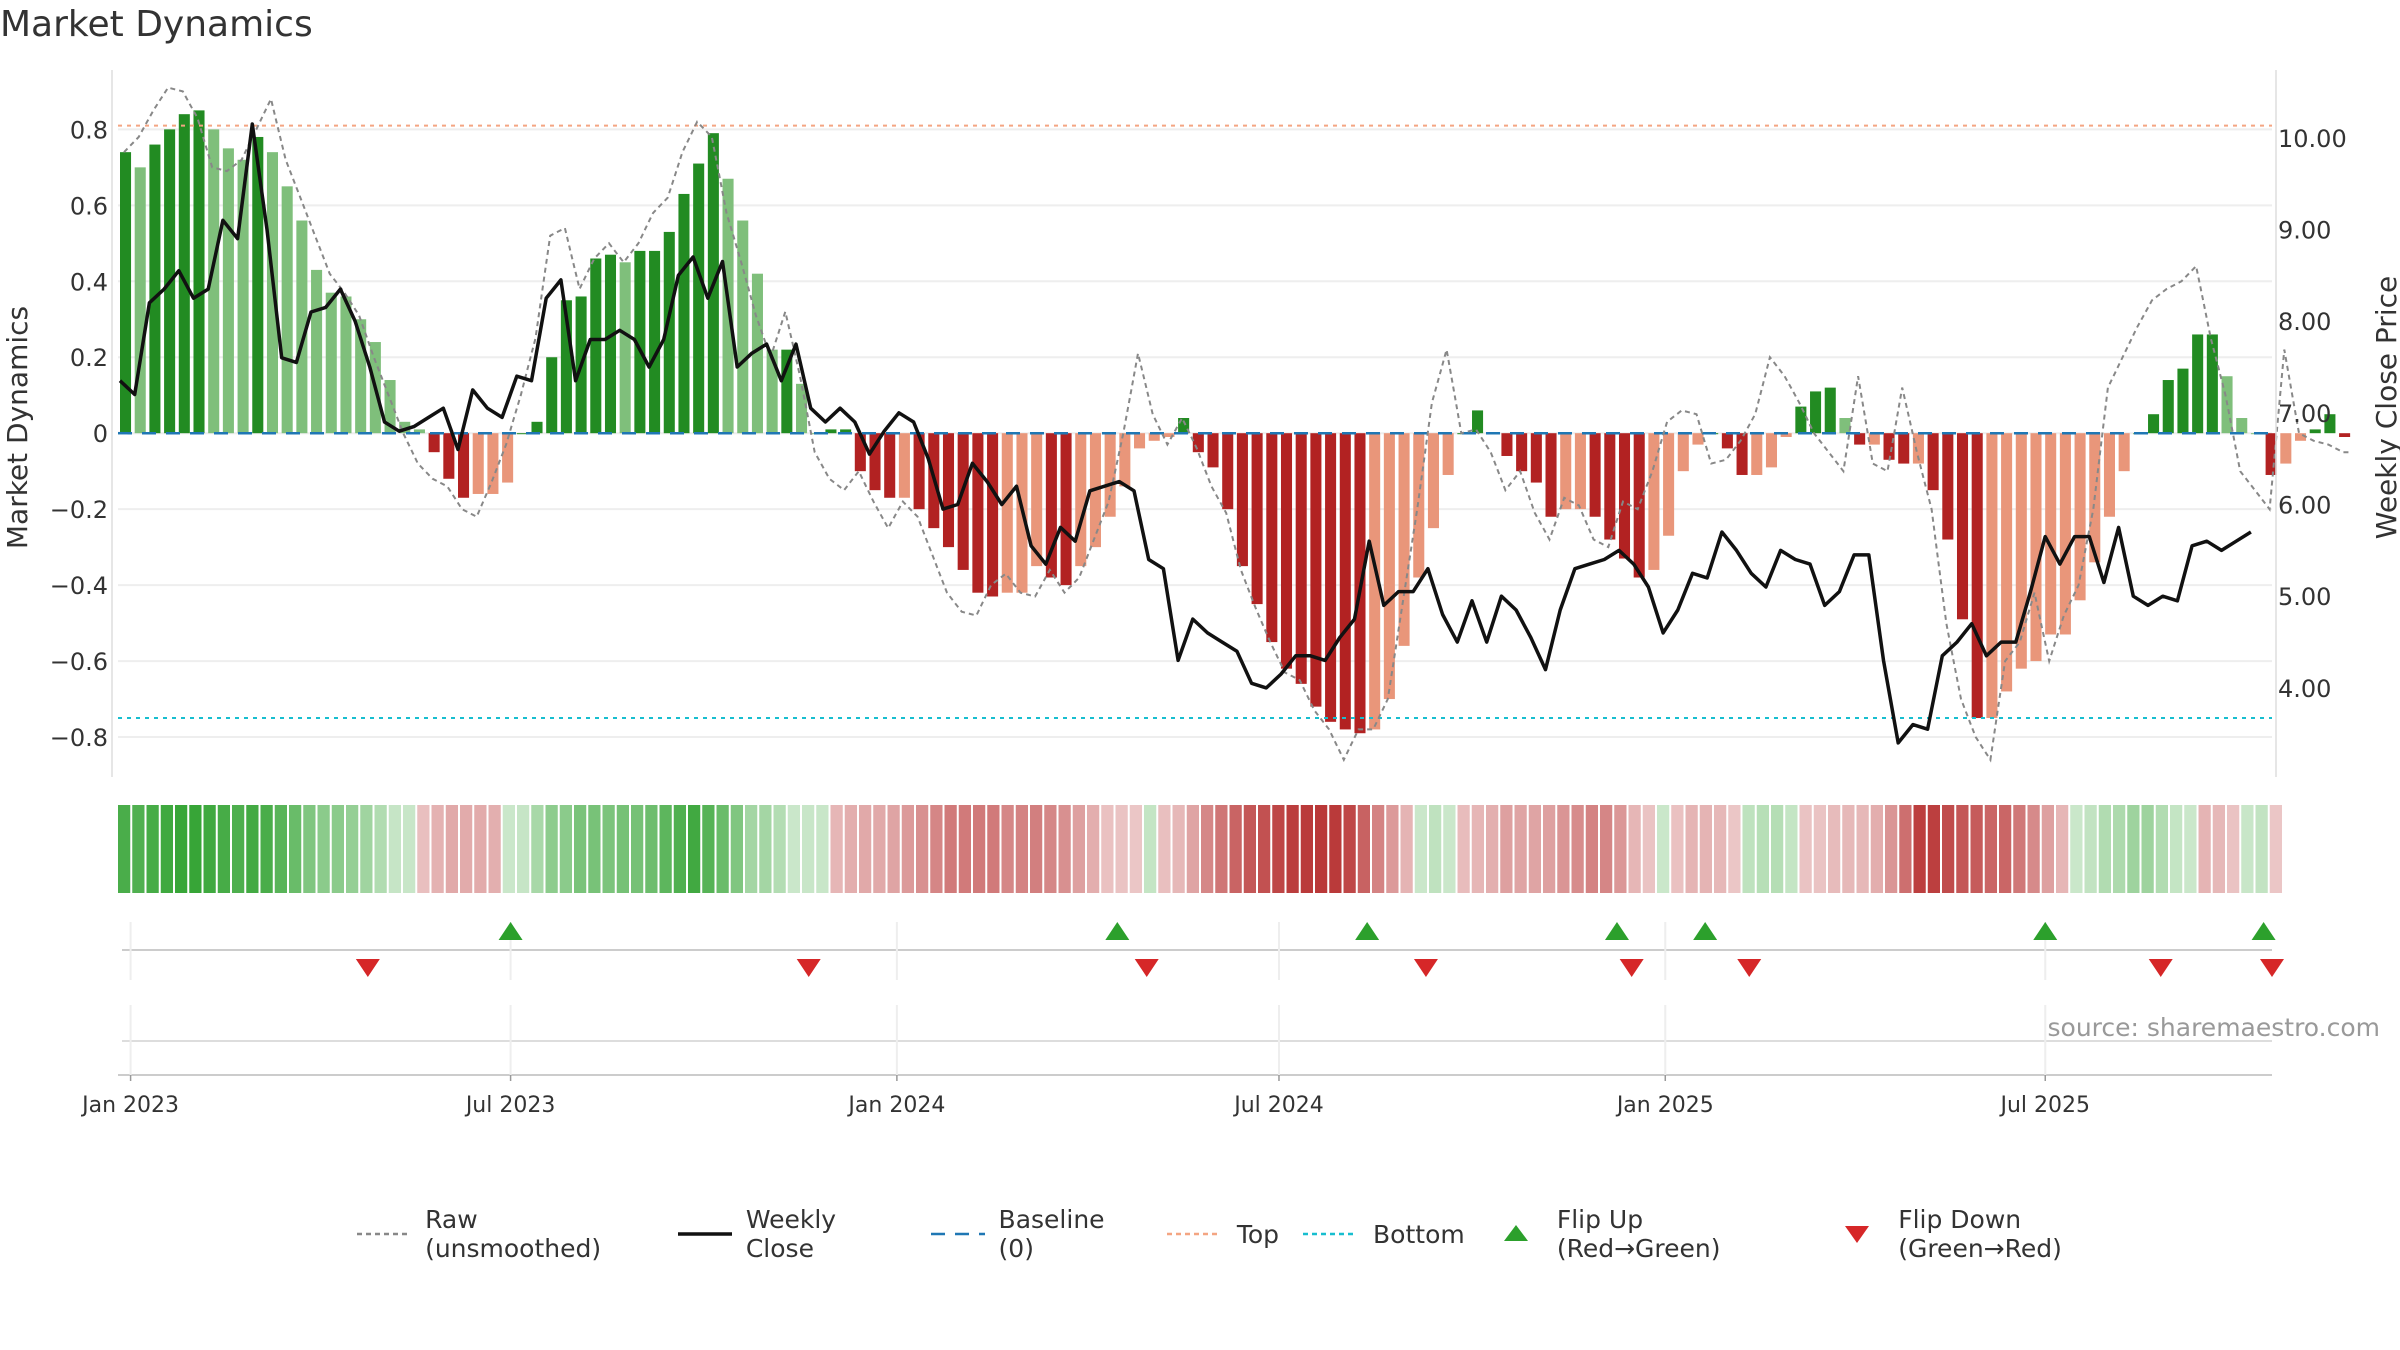 The width and height of the screenshot is (2400, 1350). Describe the element at coordinates (2304, 414) in the screenshot. I see `y2-tick-label: 7.00` at that location.